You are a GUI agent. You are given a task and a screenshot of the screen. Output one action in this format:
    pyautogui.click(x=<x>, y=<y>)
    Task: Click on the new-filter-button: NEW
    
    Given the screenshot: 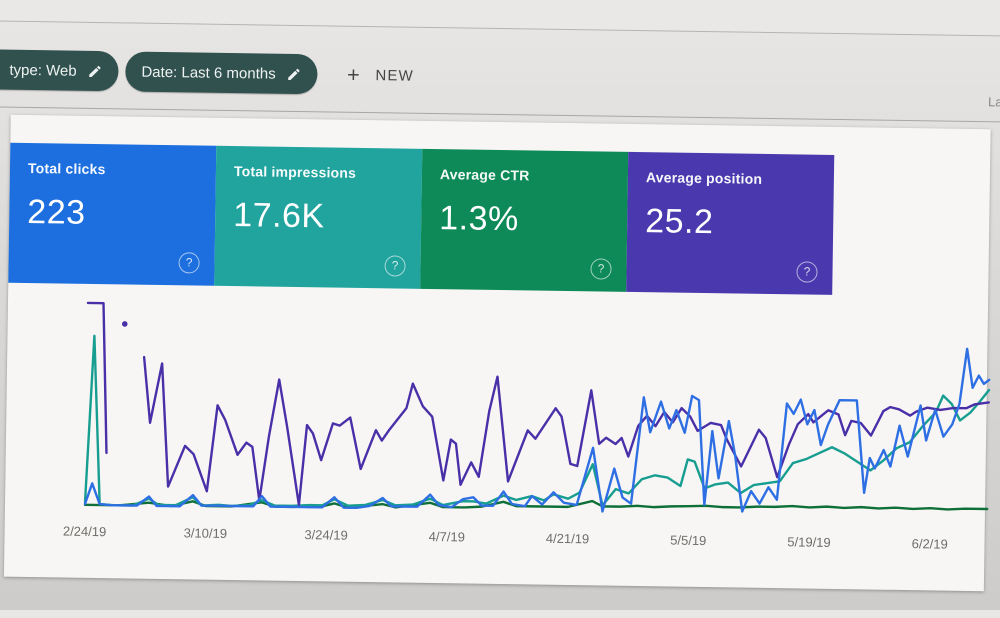 What is the action you would take?
    pyautogui.click(x=379, y=75)
    